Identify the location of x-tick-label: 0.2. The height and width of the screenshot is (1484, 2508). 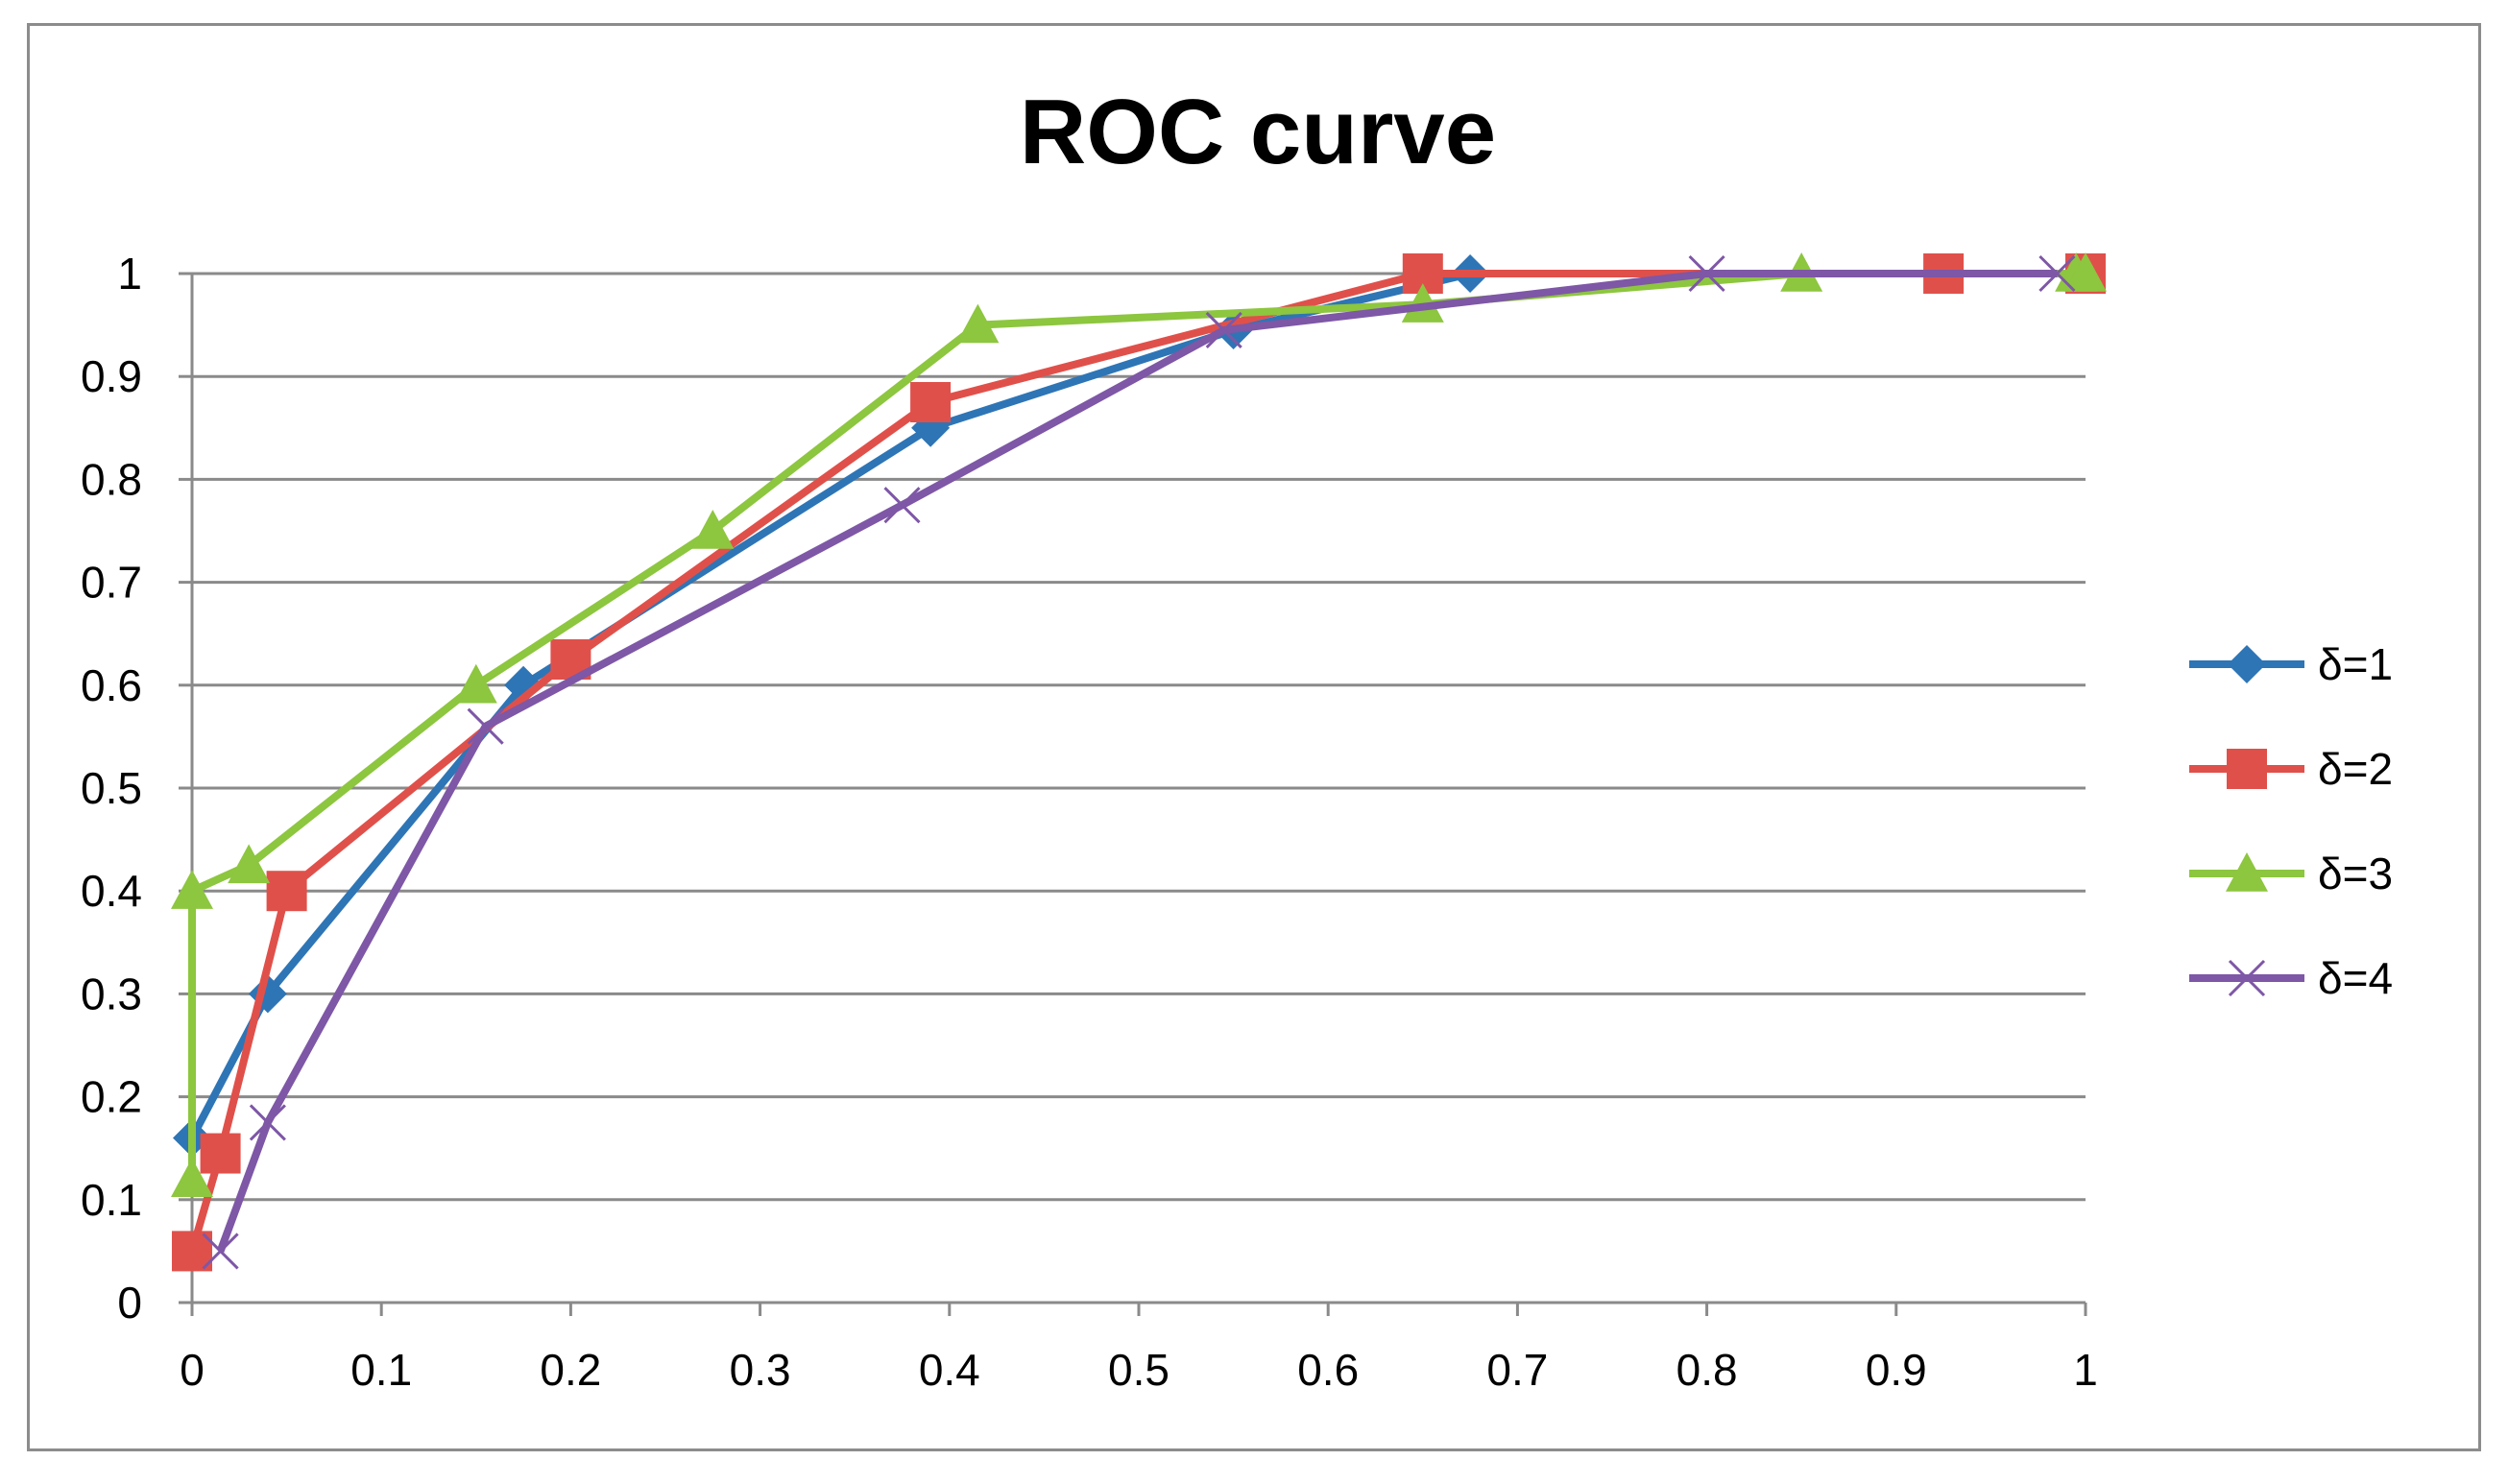
(570, 1370).